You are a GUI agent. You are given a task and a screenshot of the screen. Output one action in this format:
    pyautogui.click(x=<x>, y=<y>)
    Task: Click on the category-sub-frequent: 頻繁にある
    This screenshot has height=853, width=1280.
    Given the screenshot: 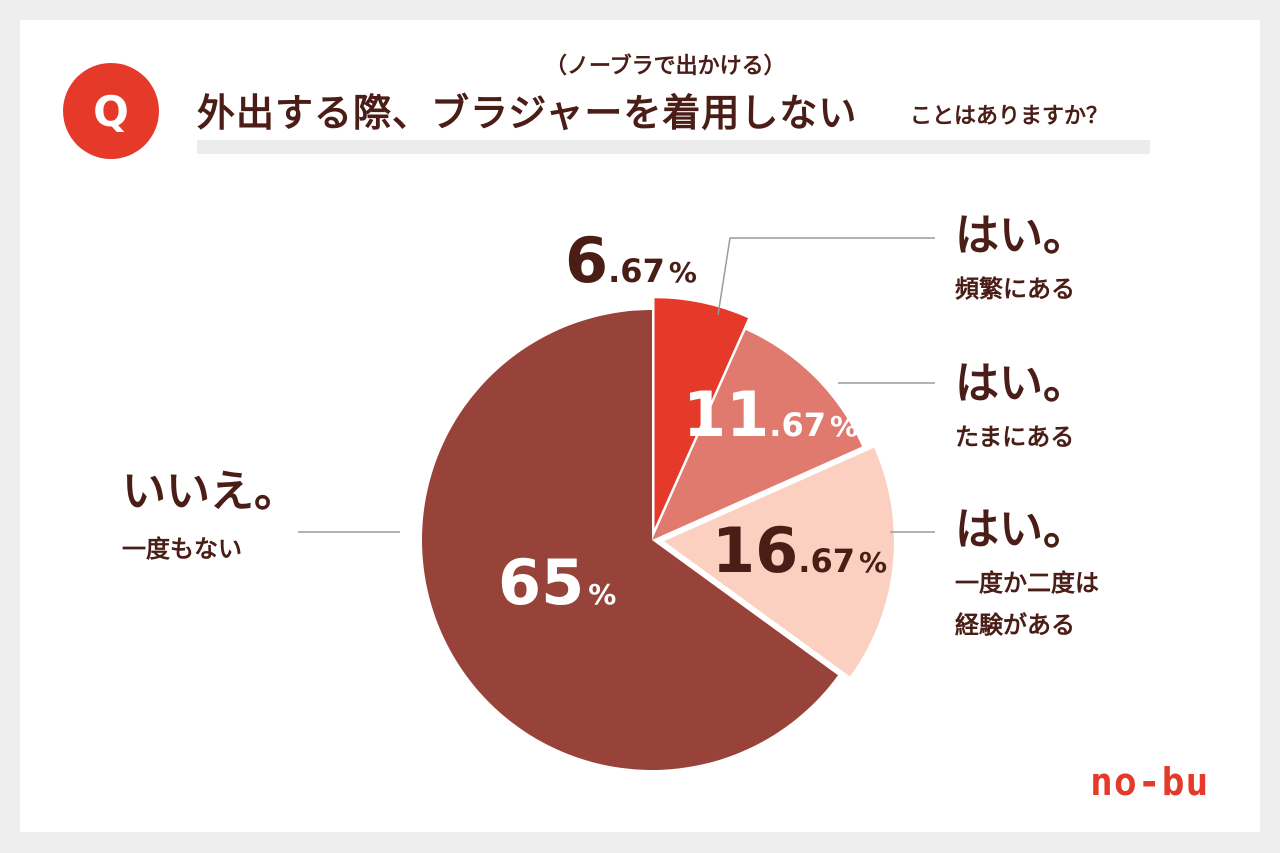 What is the action you would take?
    pyautogui.click(x=1015, y=289)
    